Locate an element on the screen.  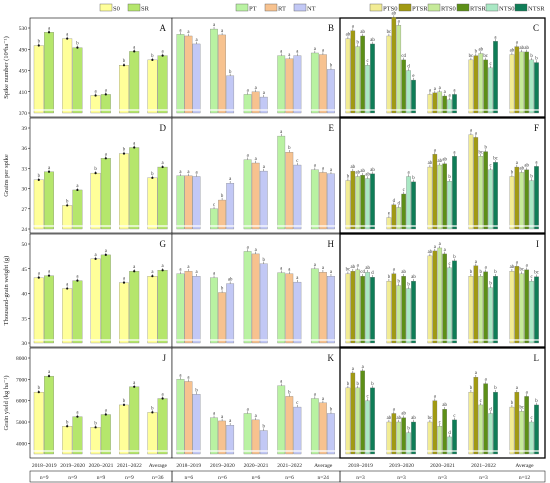
y-tick-label: 33 is located at coordinates (25, 169).